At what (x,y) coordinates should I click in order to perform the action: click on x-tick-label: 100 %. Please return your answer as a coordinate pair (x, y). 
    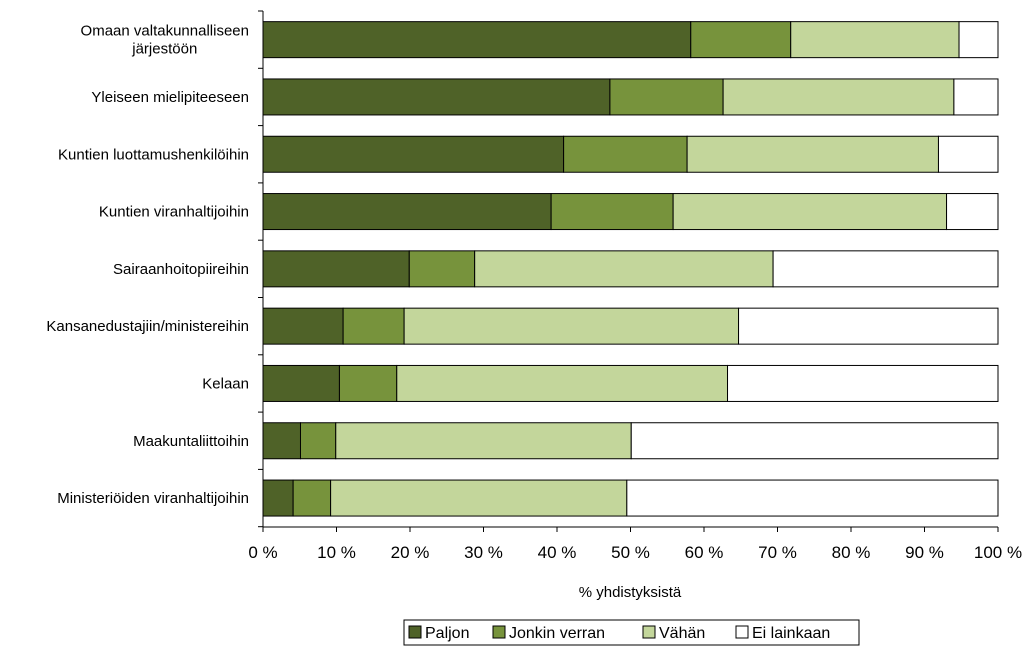
    Looking at the image, I should click on (998, 552).